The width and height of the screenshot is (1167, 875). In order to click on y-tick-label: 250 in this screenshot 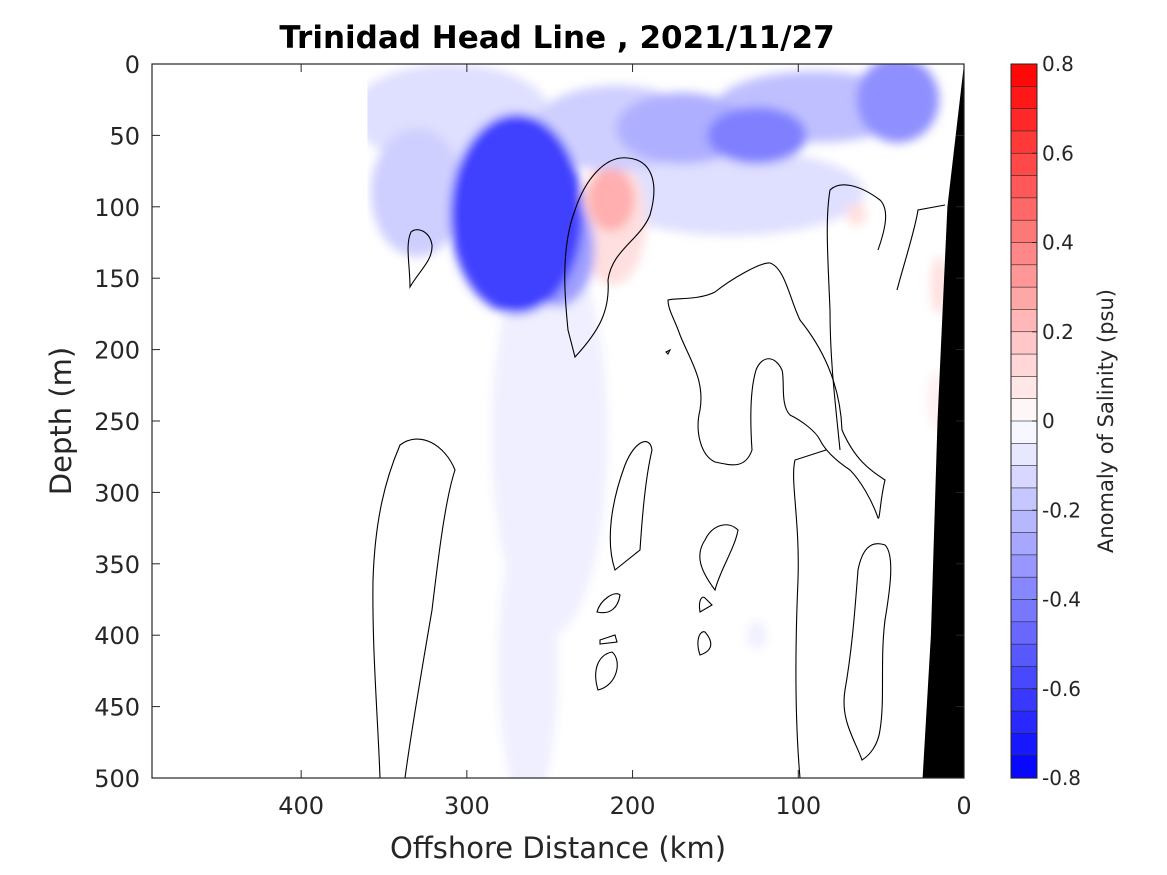, I will do `click(117, 422)`.